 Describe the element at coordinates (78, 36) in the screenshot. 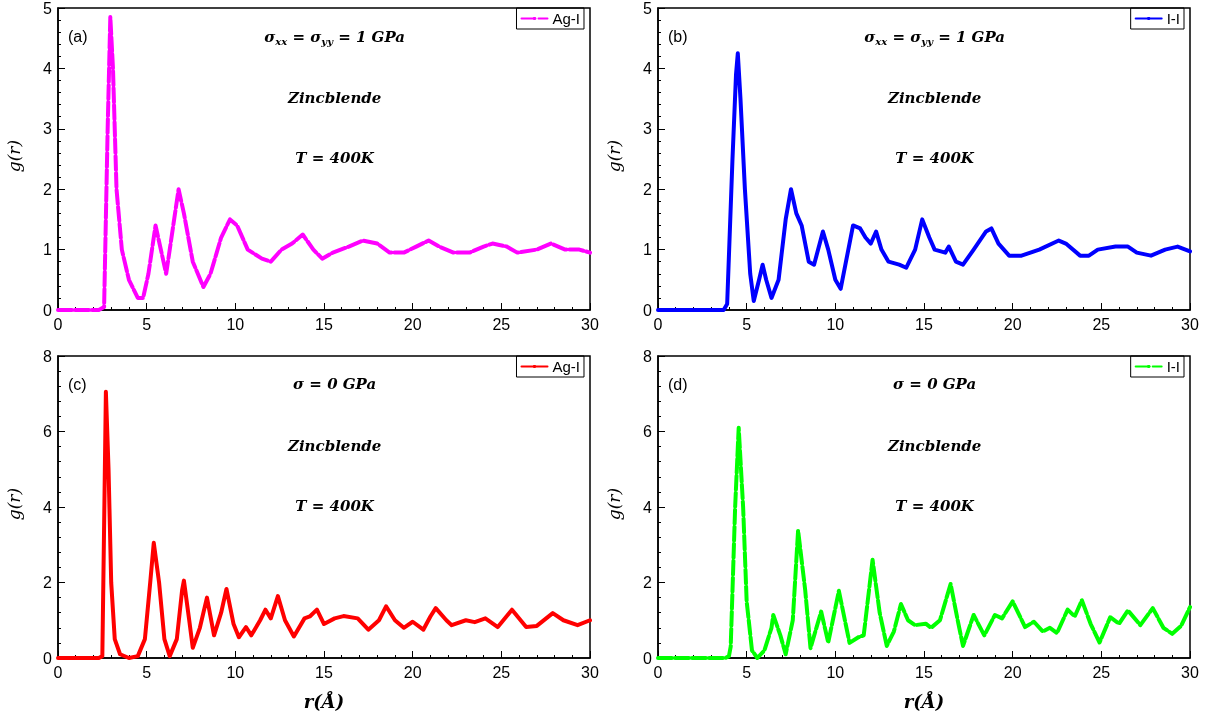

I see `annotation: (a)` at that location.